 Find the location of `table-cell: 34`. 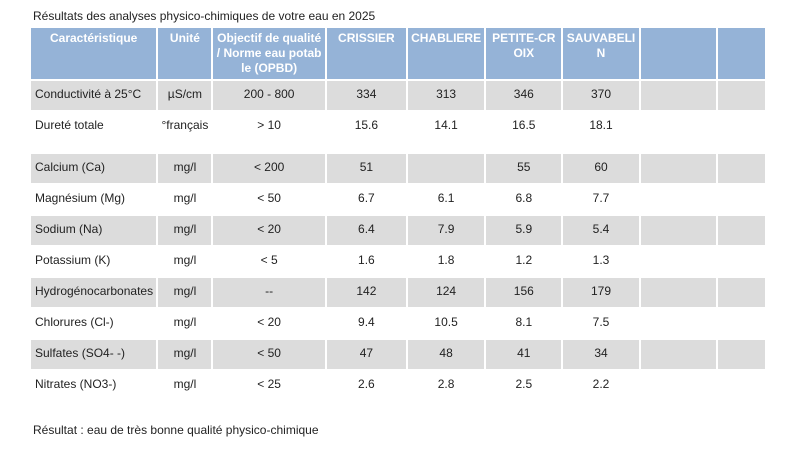

table-cell: 34 is located at coordinates (601, 354).